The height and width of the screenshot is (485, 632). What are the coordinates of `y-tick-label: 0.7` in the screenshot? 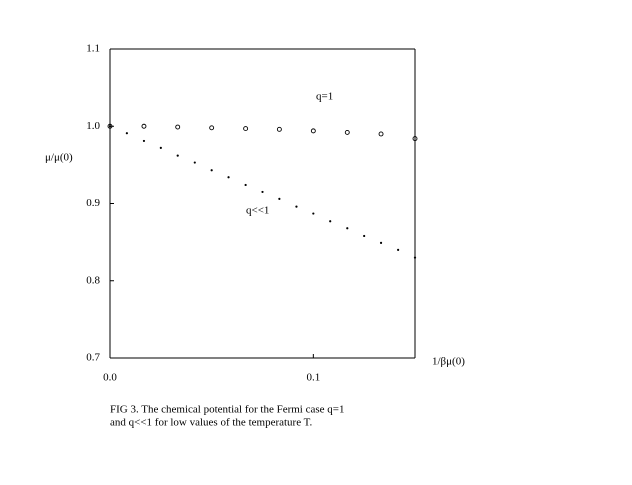 It's located at (93, 358).